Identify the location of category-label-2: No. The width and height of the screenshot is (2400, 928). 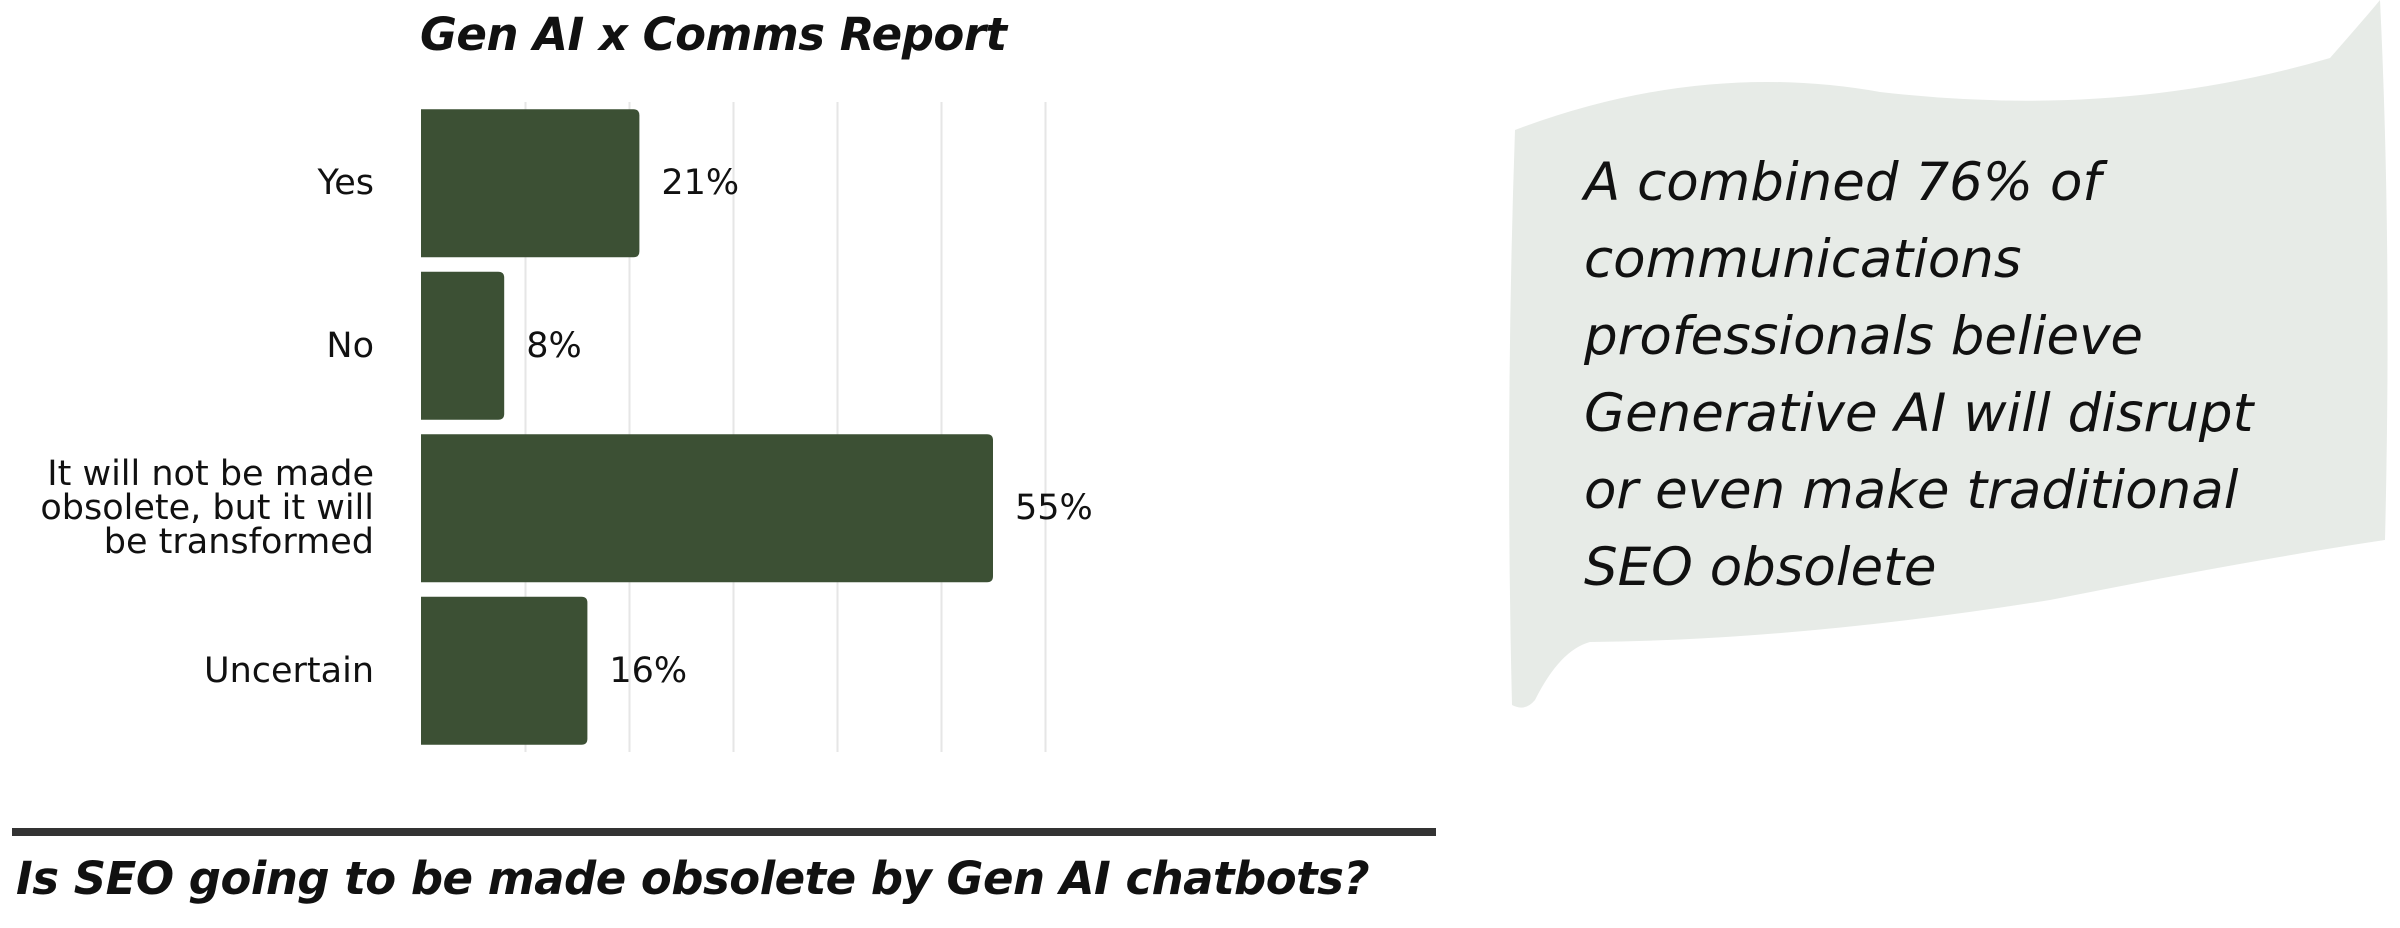
(350, 345).